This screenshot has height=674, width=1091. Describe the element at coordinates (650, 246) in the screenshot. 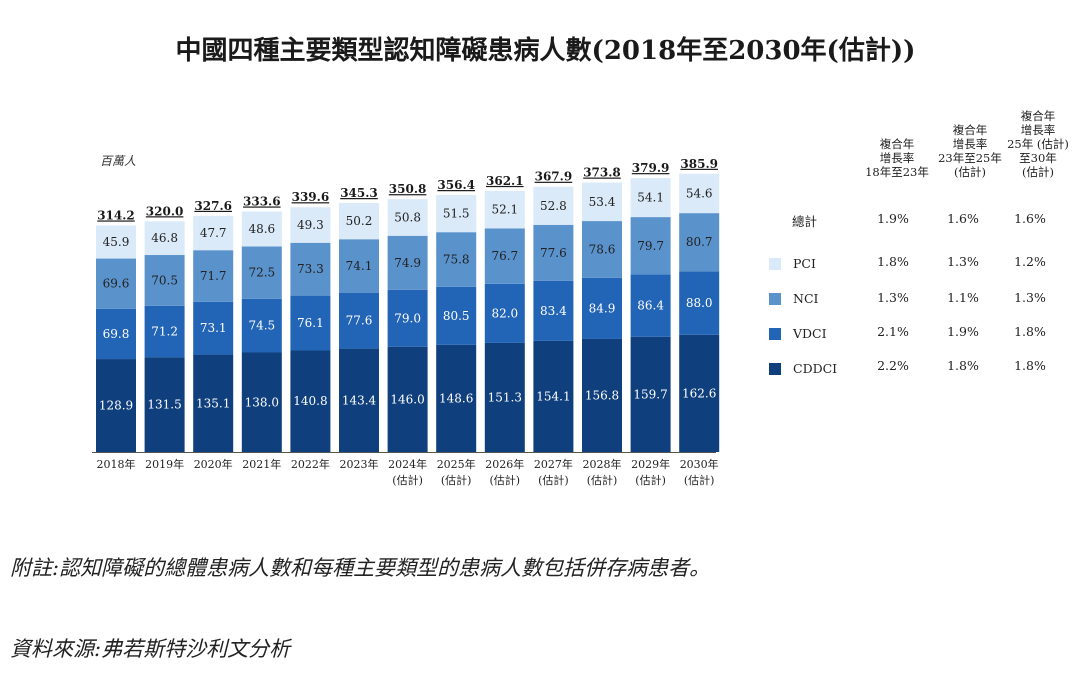

I see `data-label-nci: 79.7` at that location.